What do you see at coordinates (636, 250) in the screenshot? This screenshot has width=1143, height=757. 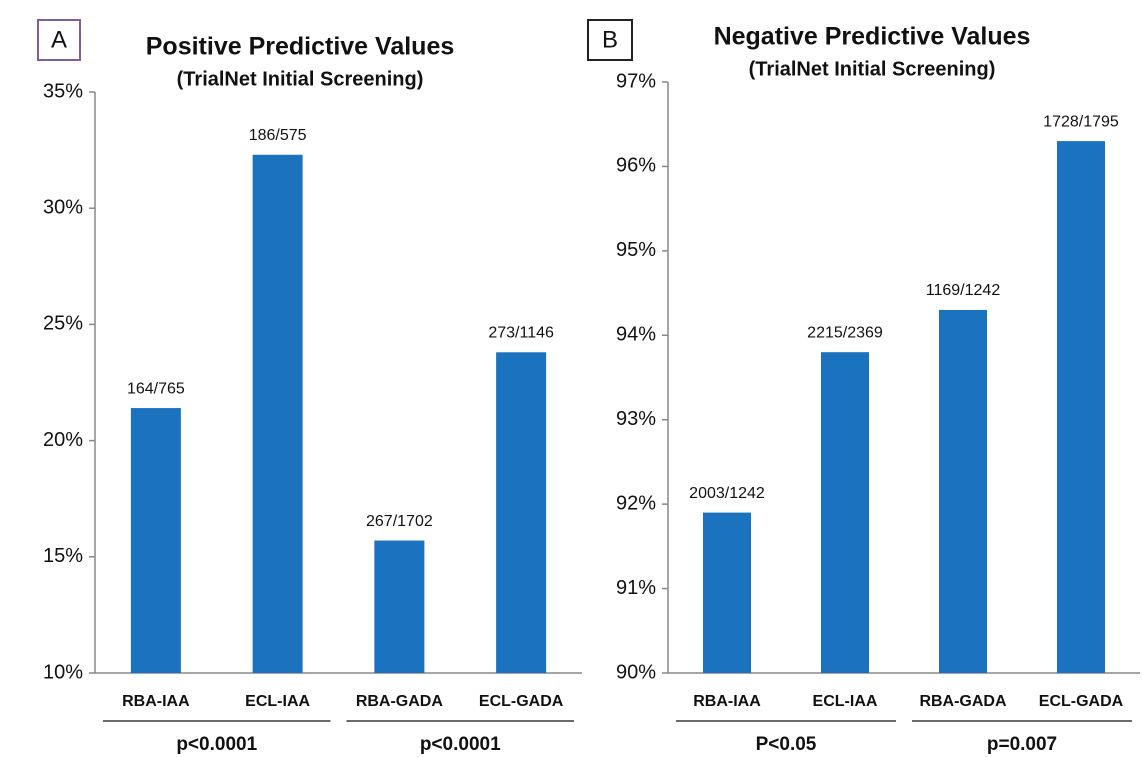 I see `y-tick-label: 95%` at bounding box center [636, 250].